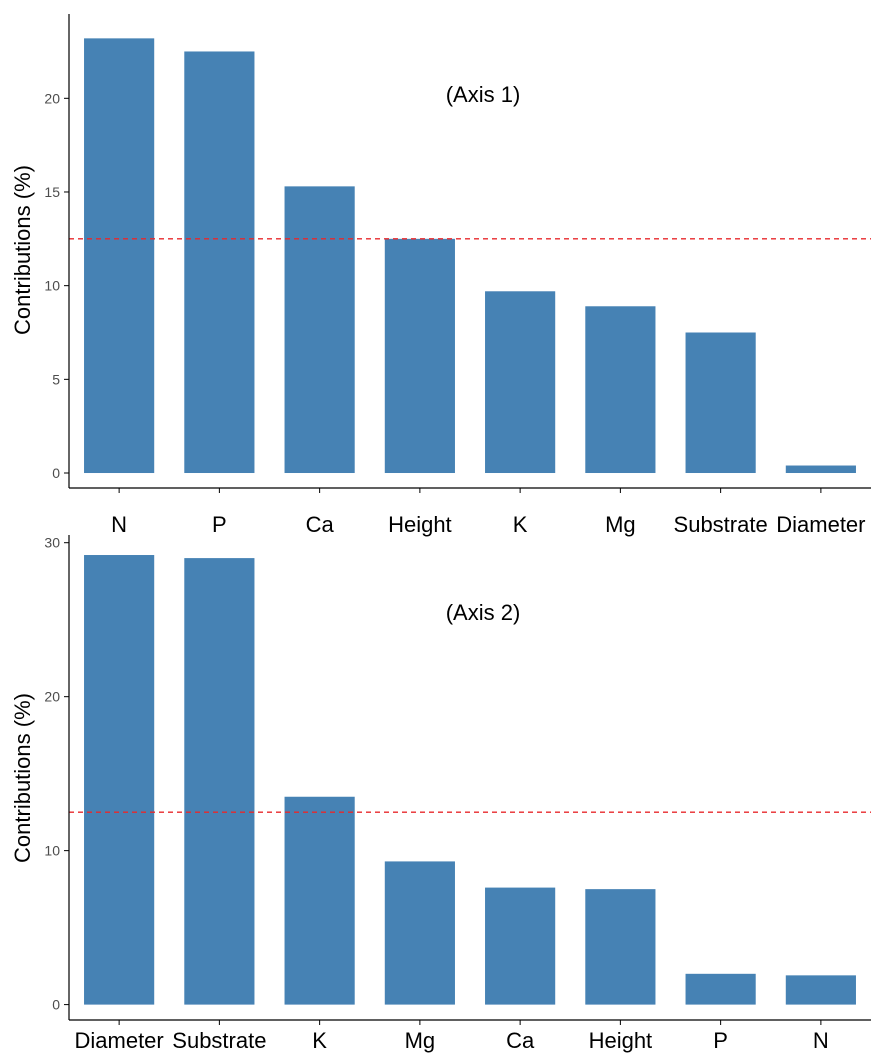 The height and width of the screenshot is (1055, 892). Describe the element at coordinates (52, 543) in the screenshot. I see `y-tick-label: 30` at that location.